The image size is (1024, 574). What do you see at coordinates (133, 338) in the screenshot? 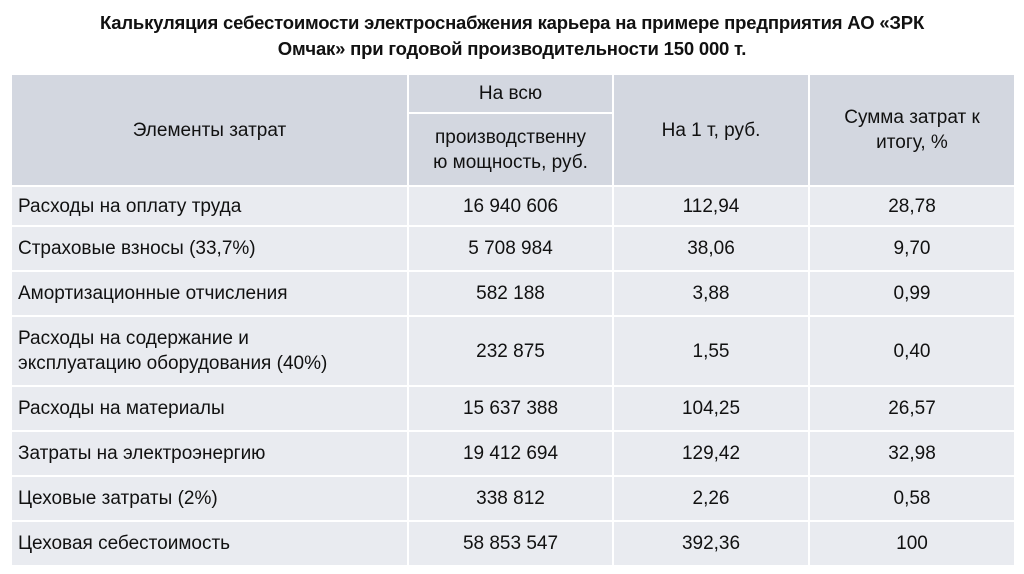
I see `row-label: Расходы на содержание и` at bounding box center [133, 338].